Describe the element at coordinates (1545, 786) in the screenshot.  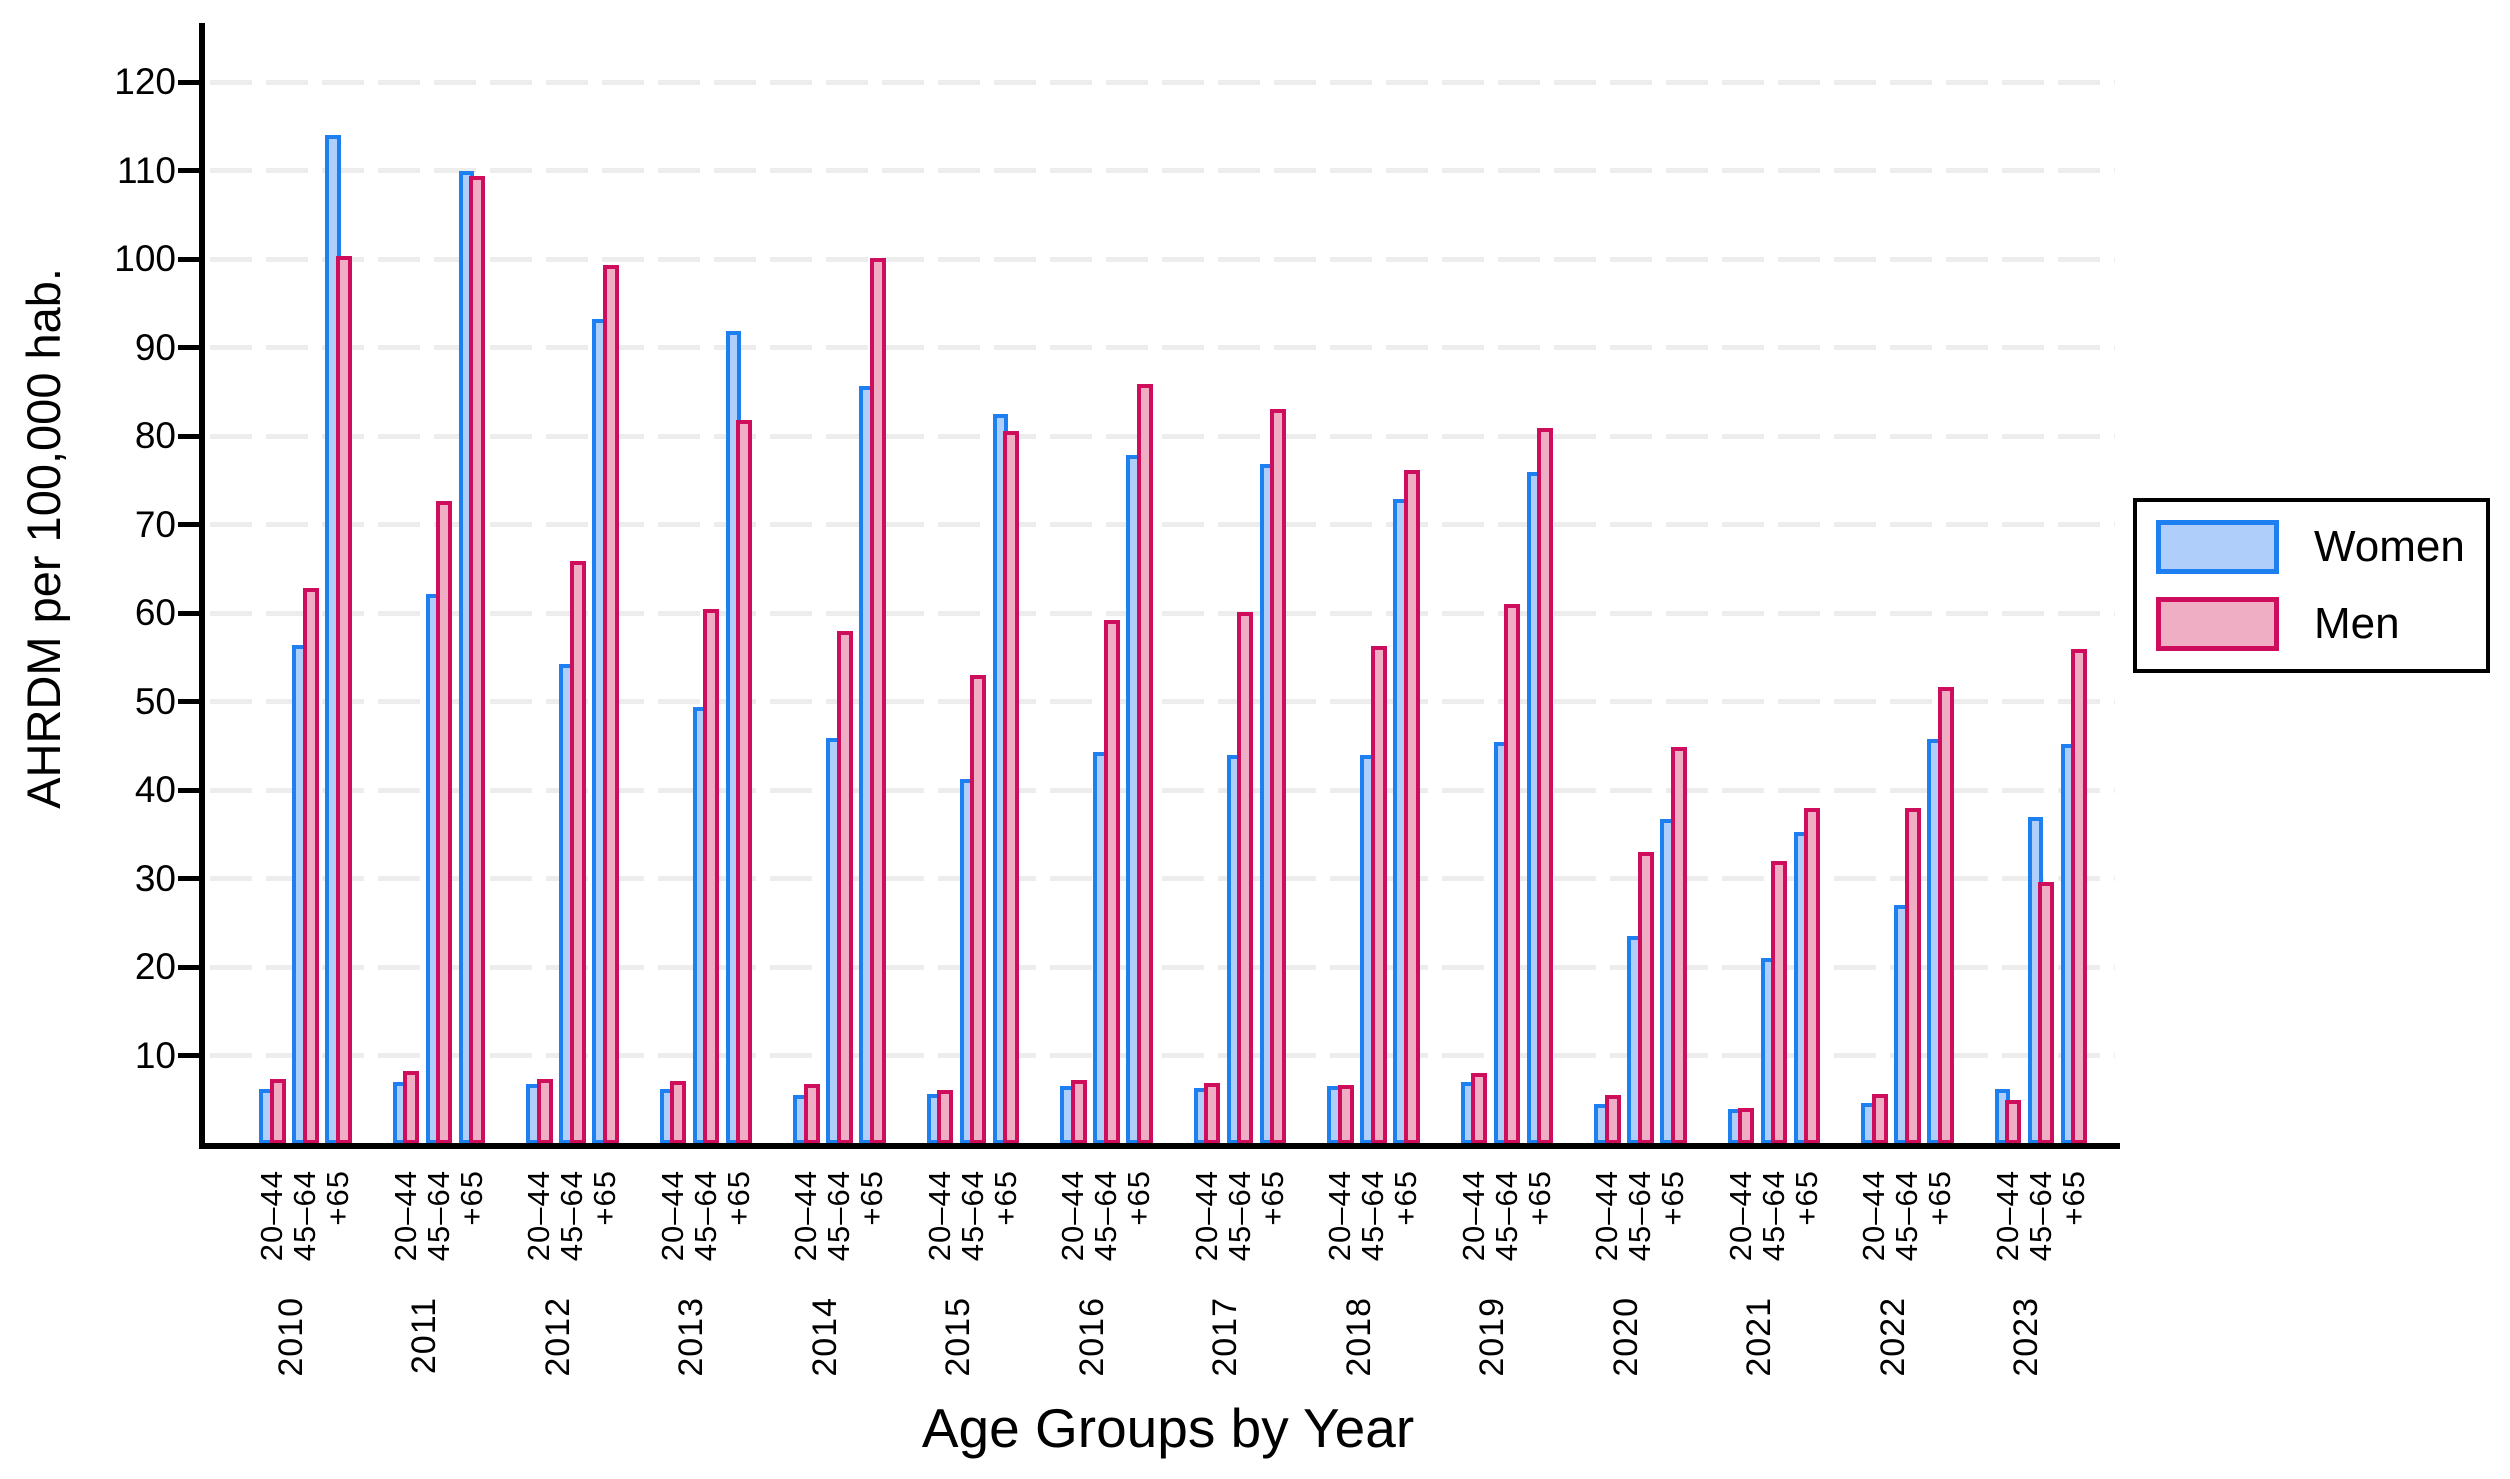
I see `bar-men-2019-+65` at that location.